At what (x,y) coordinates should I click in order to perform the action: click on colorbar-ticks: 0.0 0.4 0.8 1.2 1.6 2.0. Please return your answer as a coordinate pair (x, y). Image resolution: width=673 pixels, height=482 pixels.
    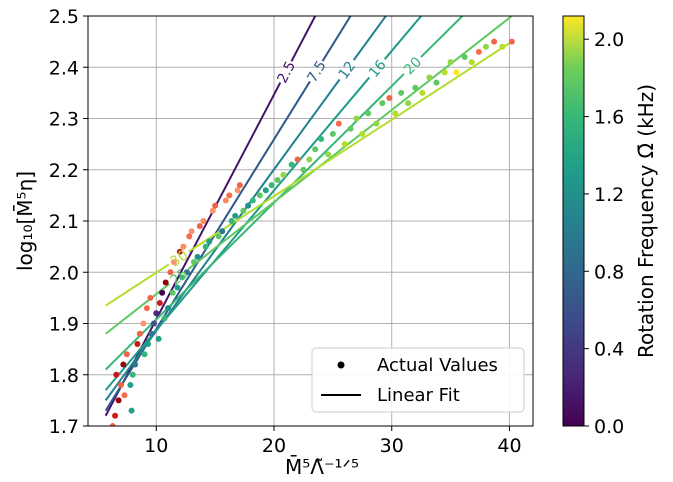
    Looking at the image, I should click on (604, 233).